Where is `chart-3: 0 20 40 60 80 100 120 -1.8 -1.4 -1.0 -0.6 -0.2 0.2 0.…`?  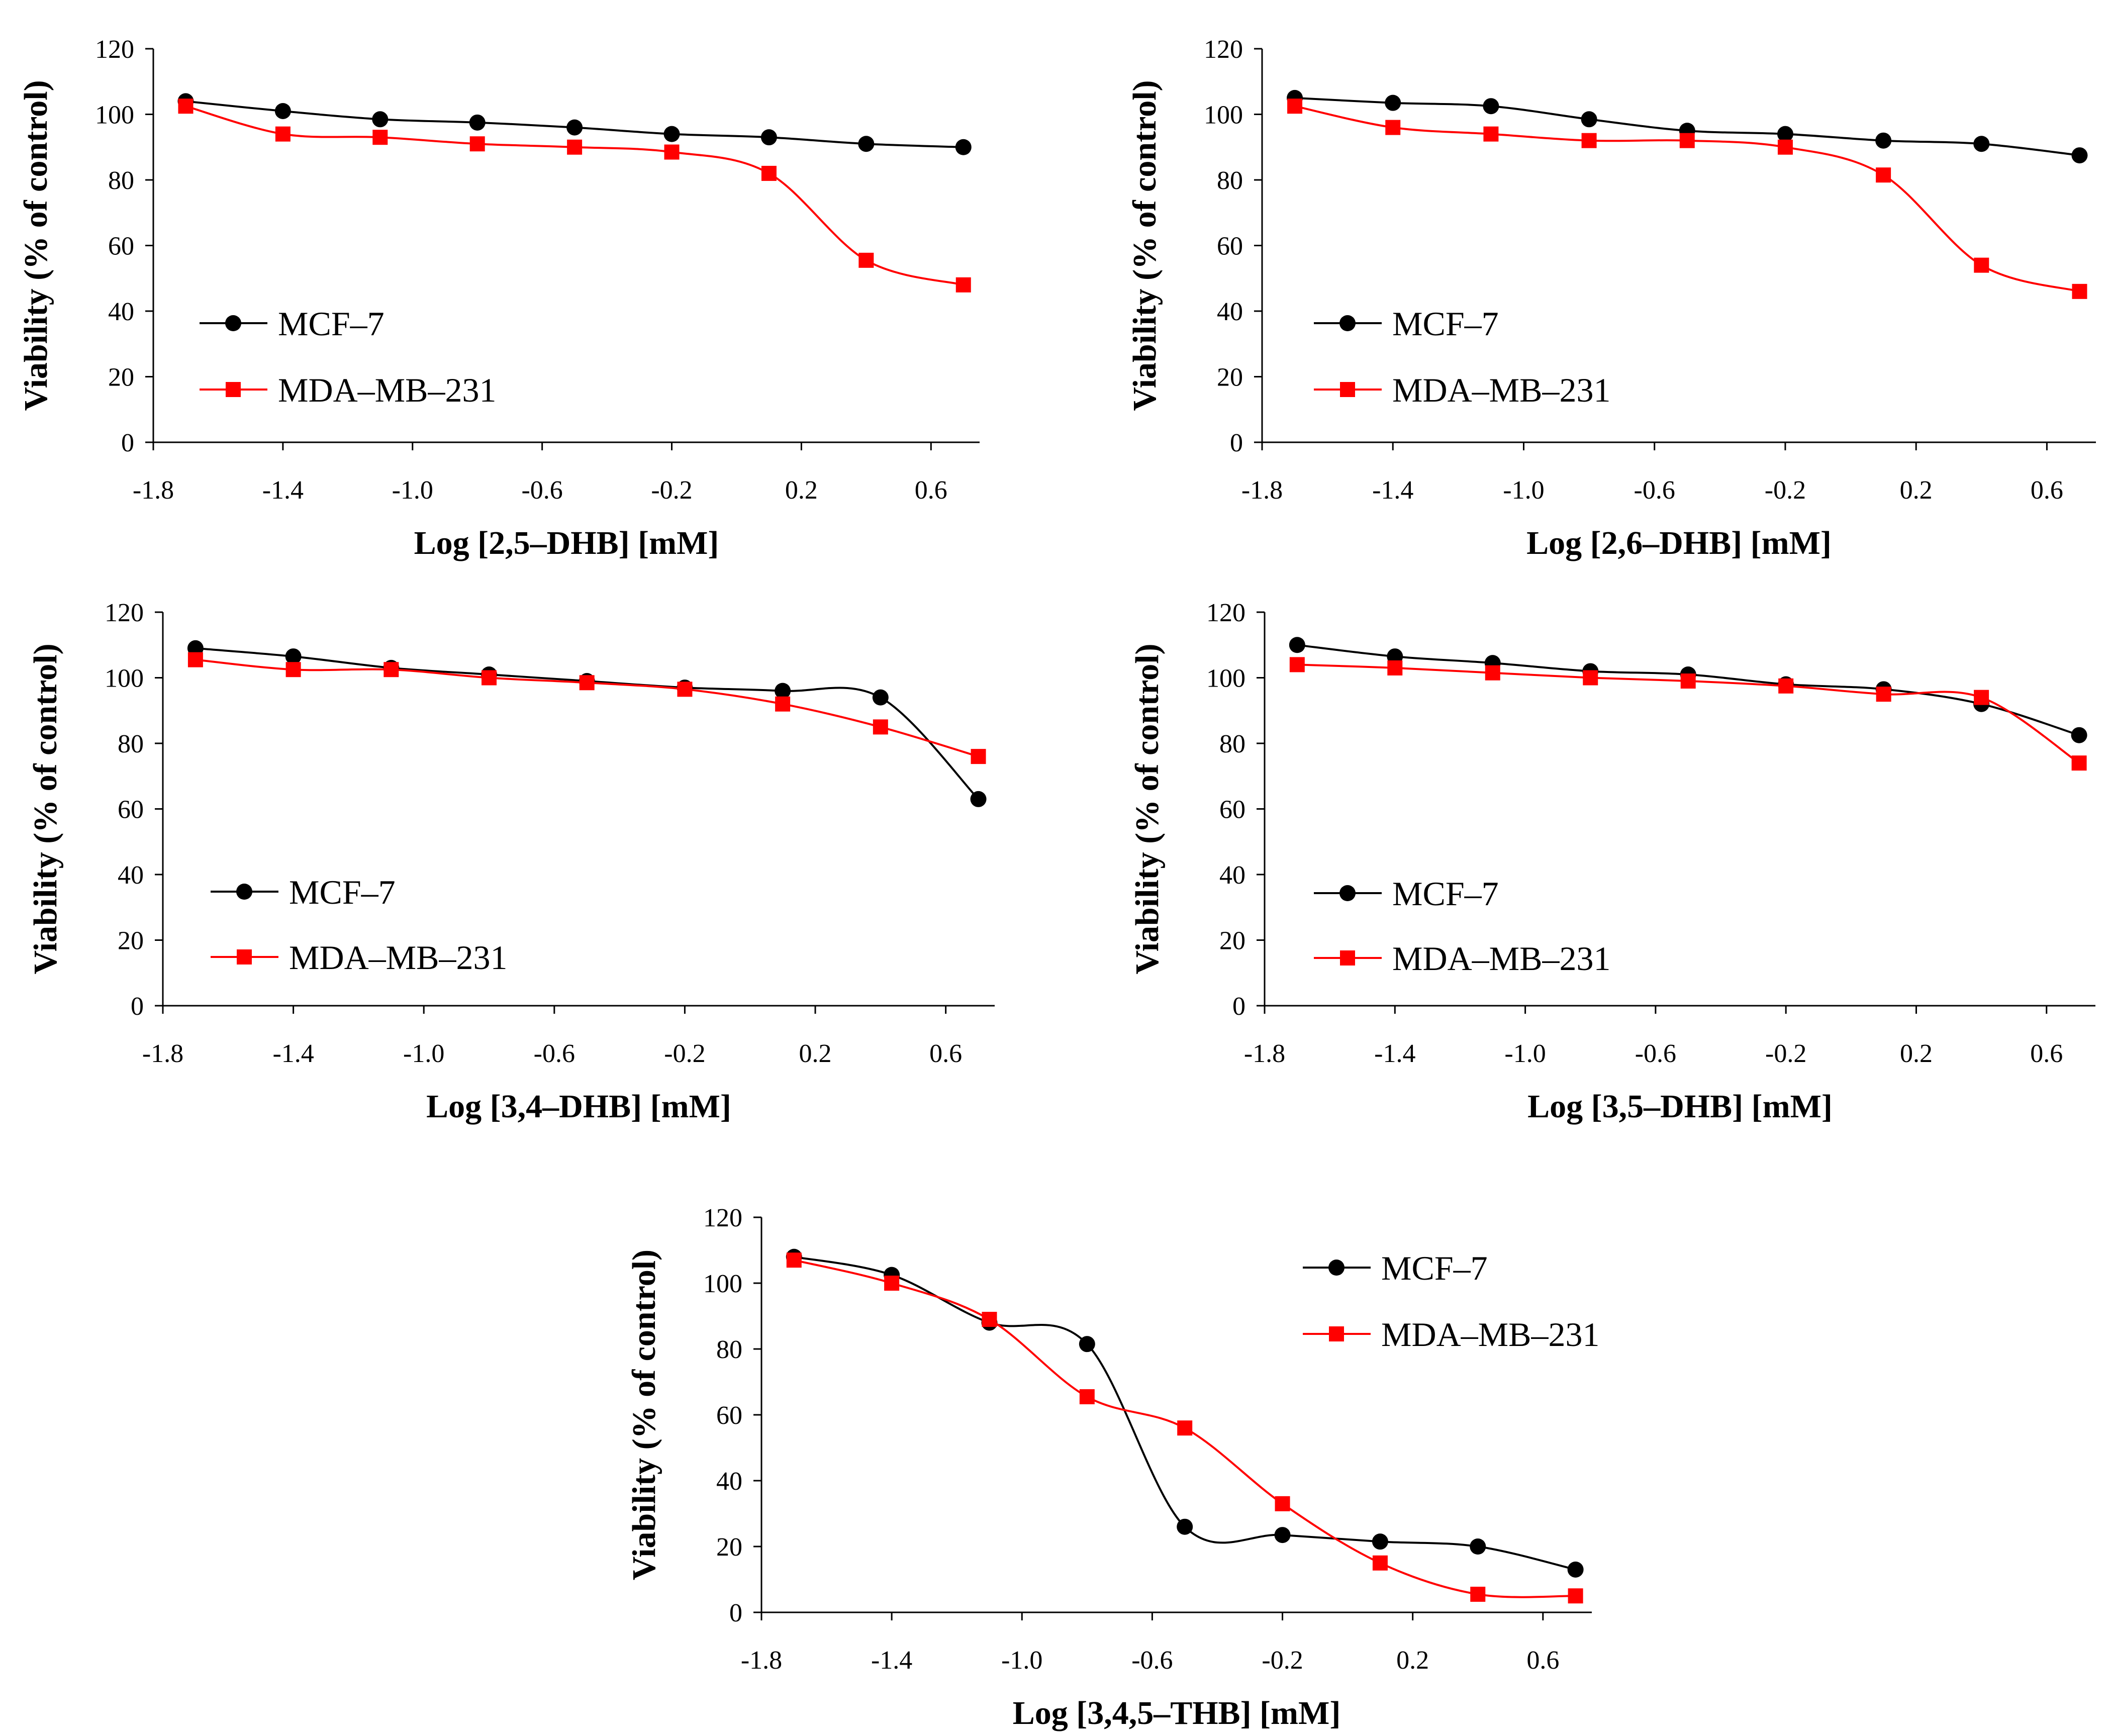
chart-3: 0 20 40 60 80 100 120 -1.8 -1.4 -1.0 -0.6 -0.2 0.2 0.… is located at coordinates (511, 862).